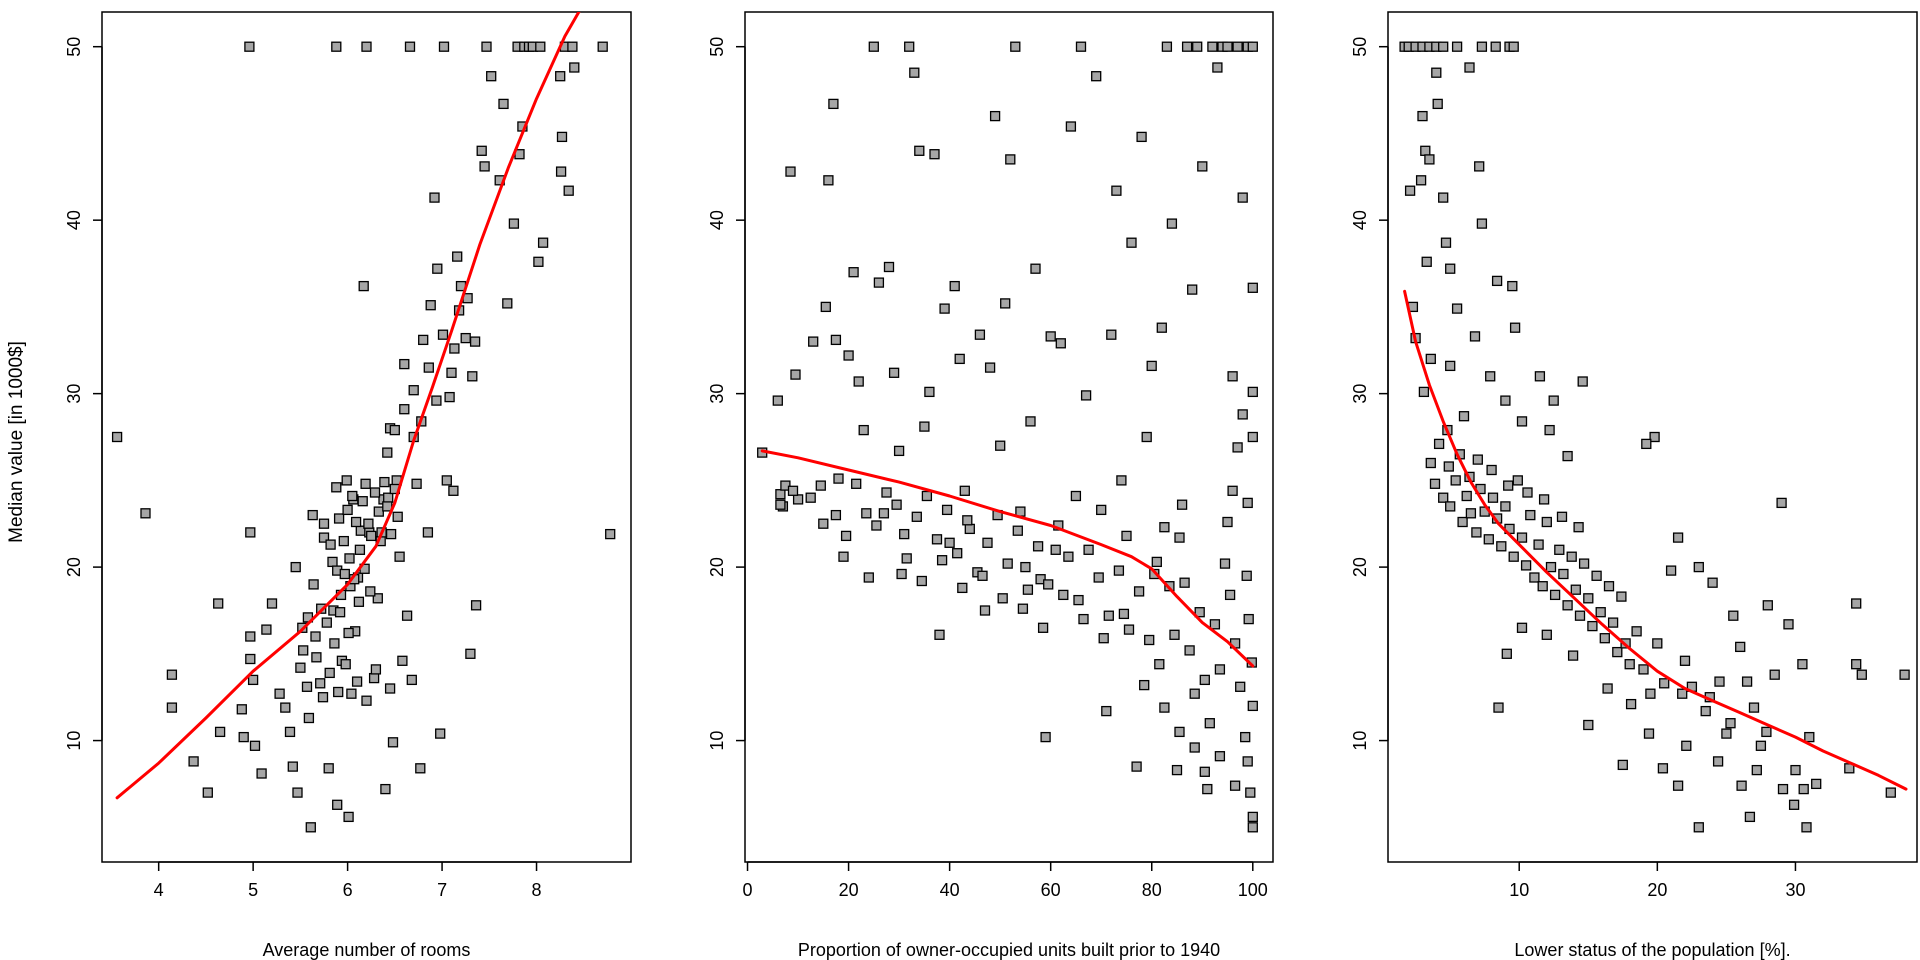  Describe the element at coordinates (83, 394) in the screenshot. I see `y-axis: 10 20 30 40 50` at that location.